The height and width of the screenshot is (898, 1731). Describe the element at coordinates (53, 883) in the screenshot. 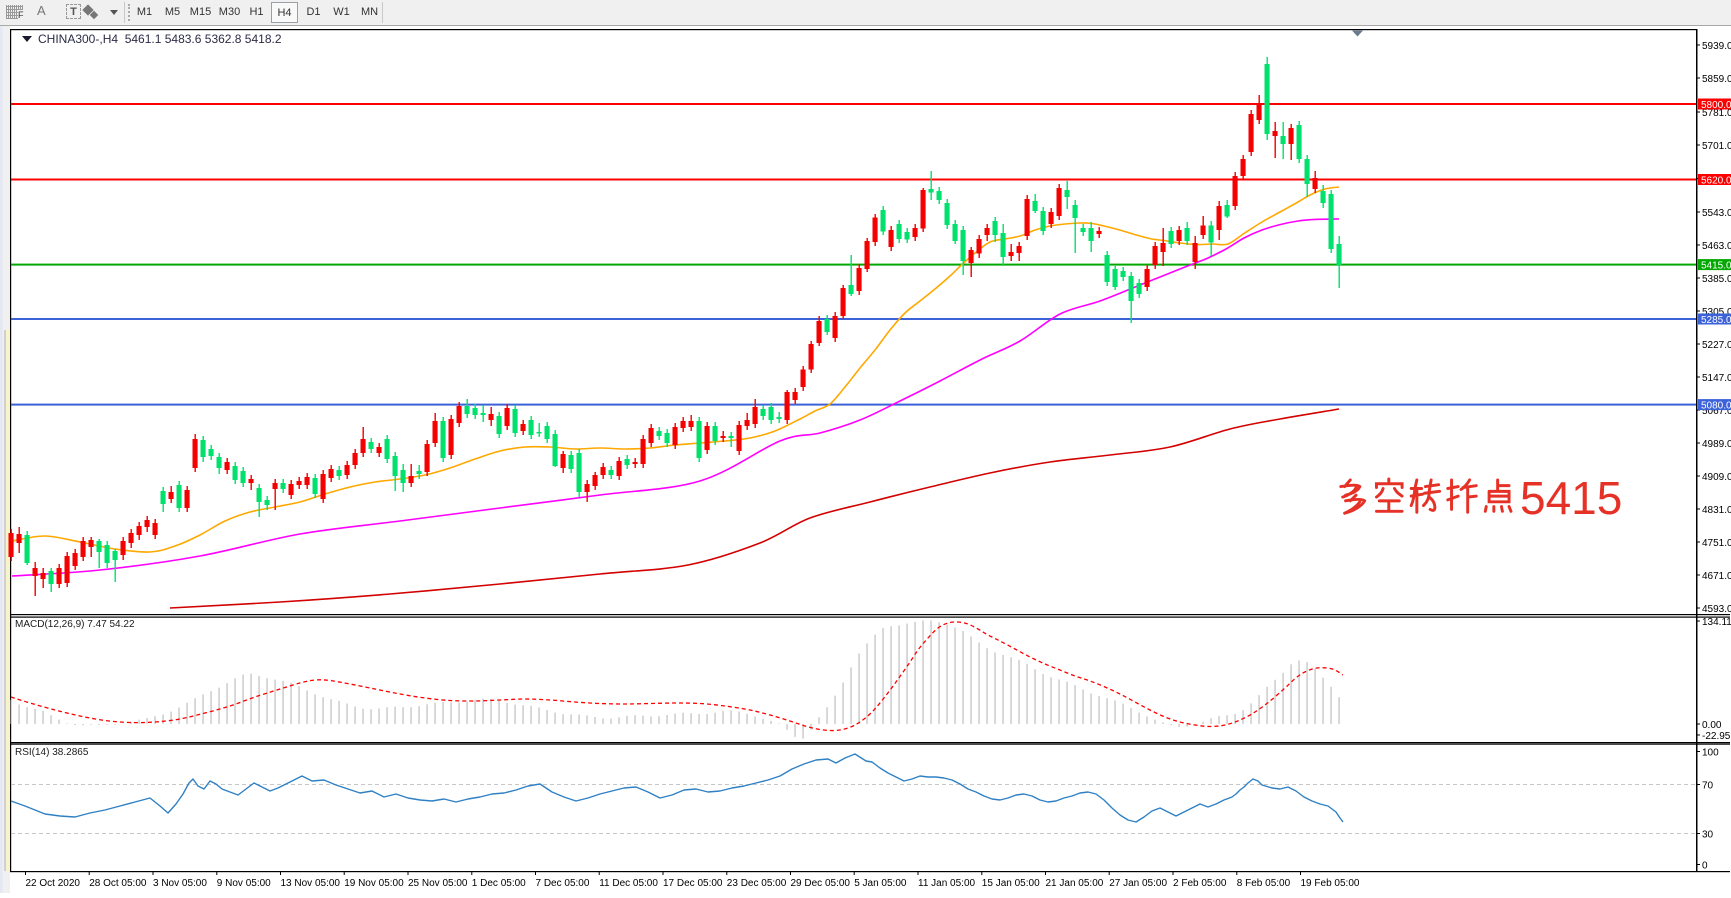

I see `svg-text: 22 Oct 2020` at that location.